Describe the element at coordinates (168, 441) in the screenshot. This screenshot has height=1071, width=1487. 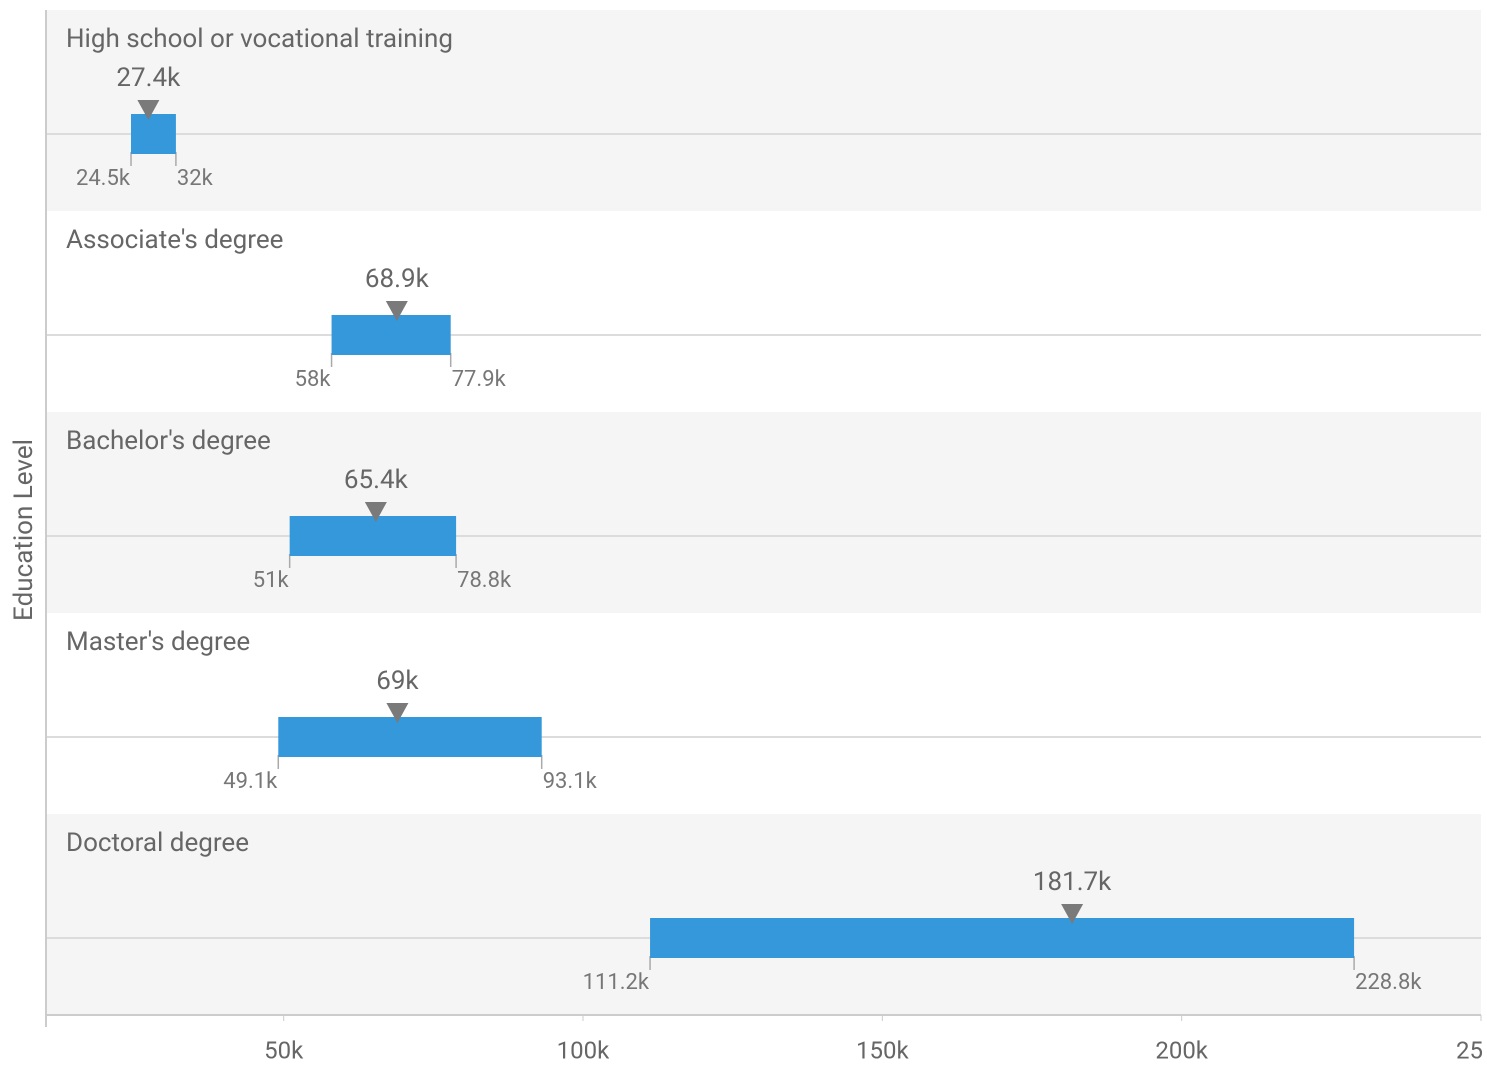
I see `category-label: Bachelor's degree` at that location.